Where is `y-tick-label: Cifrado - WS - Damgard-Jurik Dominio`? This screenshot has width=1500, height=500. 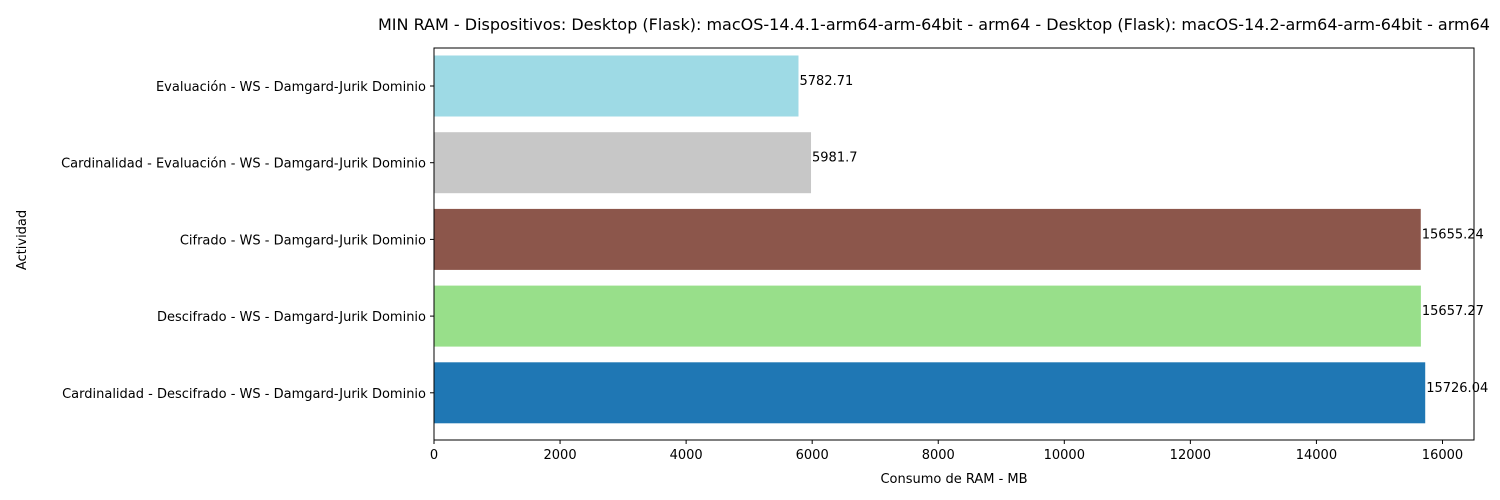 y-tick-label: Cifrado - WS - Damgard-Jurik Dominio is located at coordinates (303, 240).